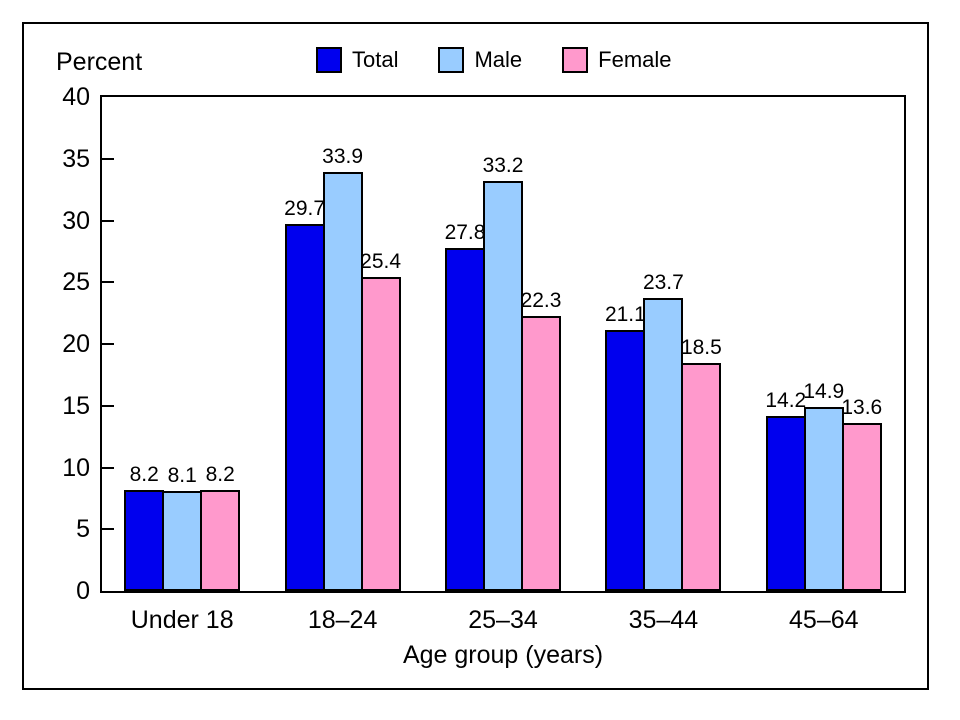 The image size is (960, 720). Describe the element at coordinates (329, 60) in the screenshot. I see `legend-swatch-total` at that location.